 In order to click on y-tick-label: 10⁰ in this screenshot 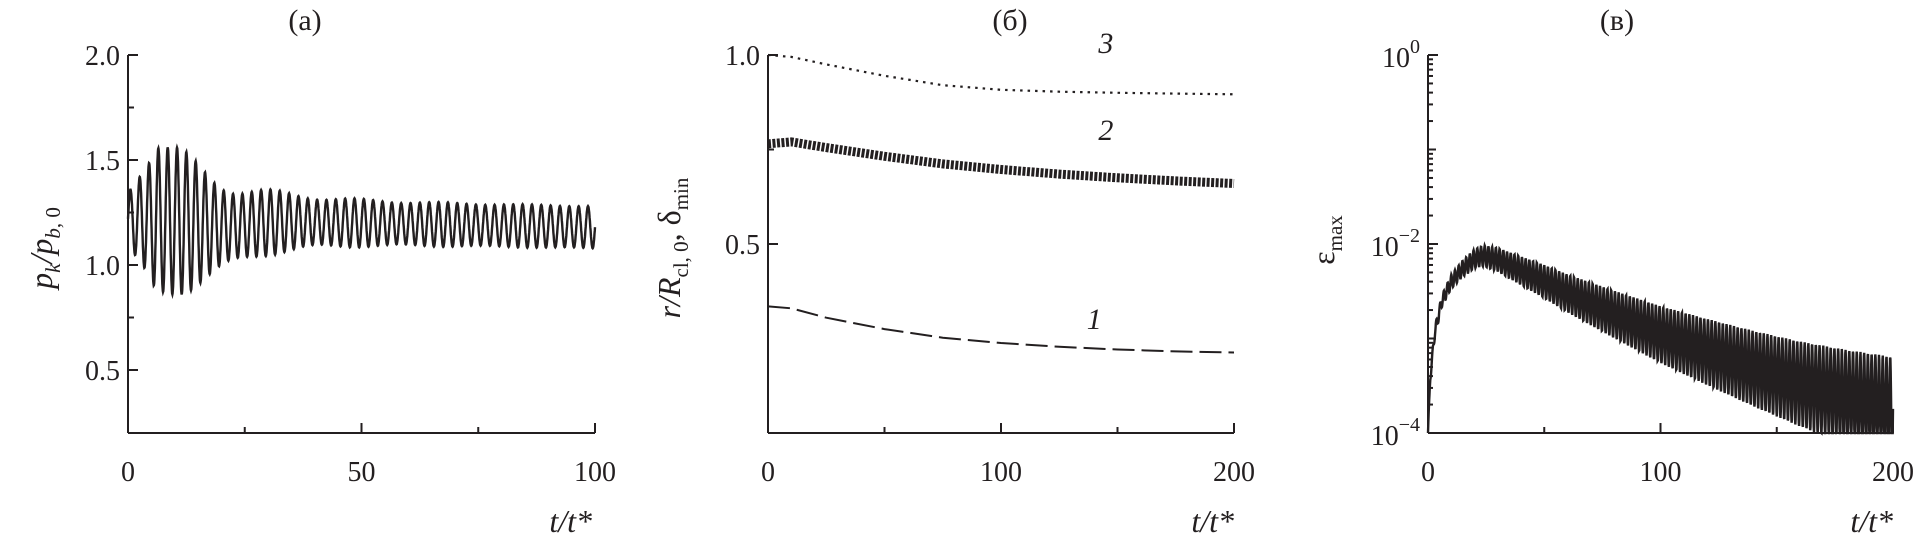, I will do `click(1401, 55)`.